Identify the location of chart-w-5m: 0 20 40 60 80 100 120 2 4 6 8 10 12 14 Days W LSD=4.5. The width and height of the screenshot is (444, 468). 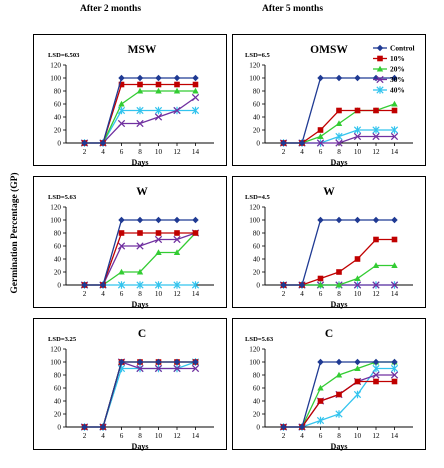
(329, 247).